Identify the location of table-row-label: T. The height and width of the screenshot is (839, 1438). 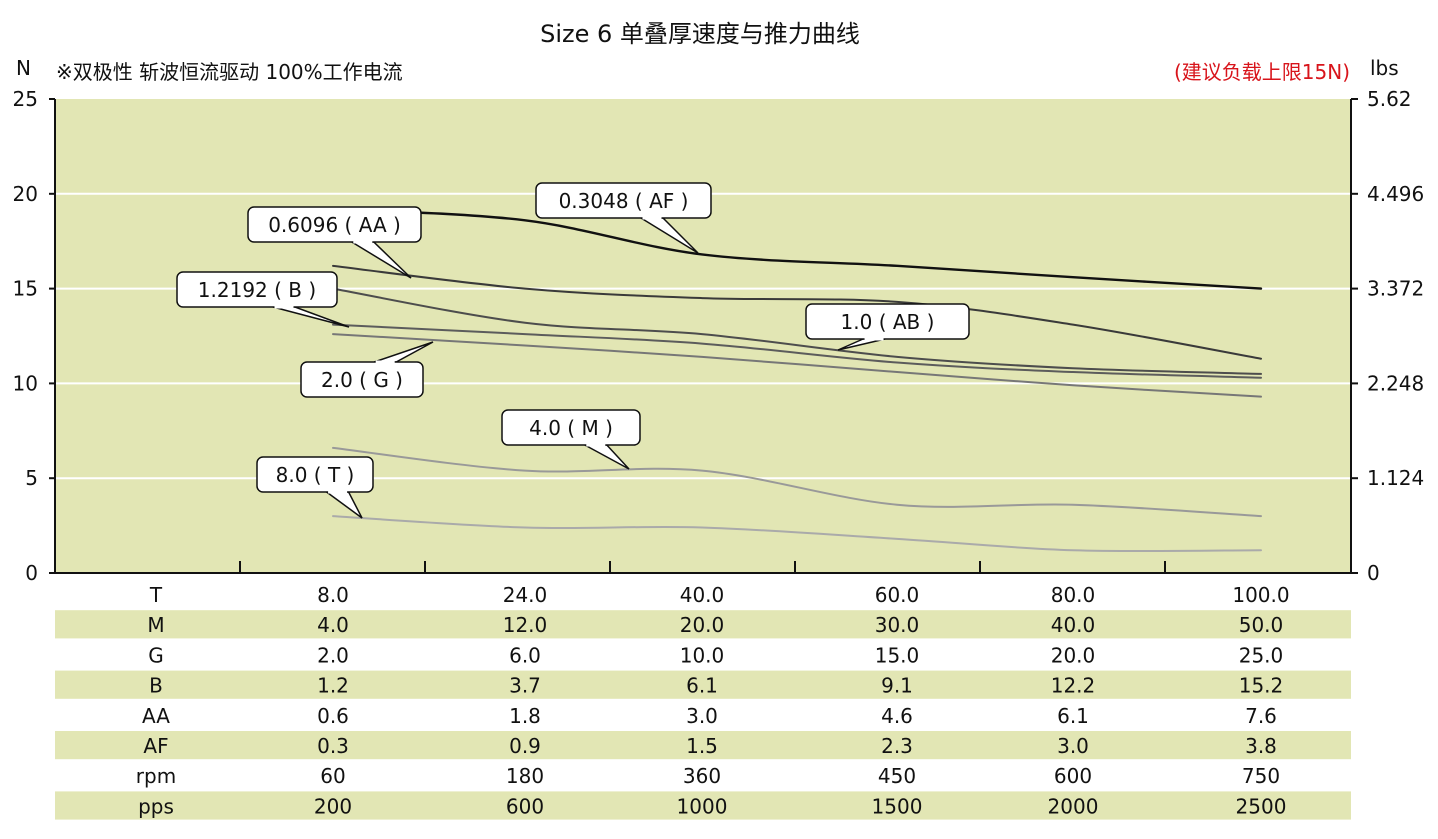
(156, 595).